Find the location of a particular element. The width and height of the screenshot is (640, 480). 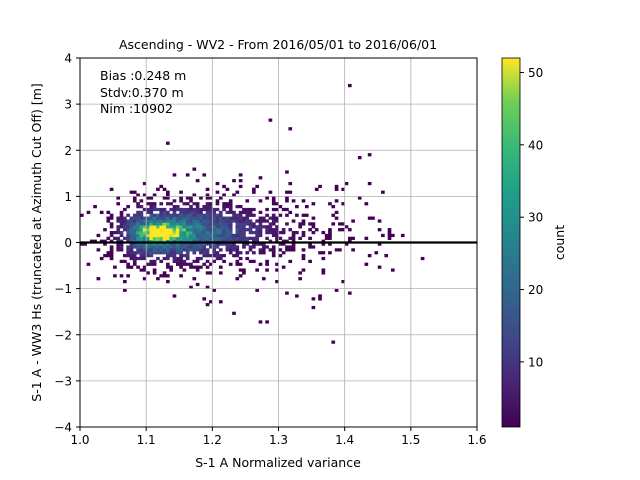

colorbar-tick-label: 10 is located at coordinates (535, 362).